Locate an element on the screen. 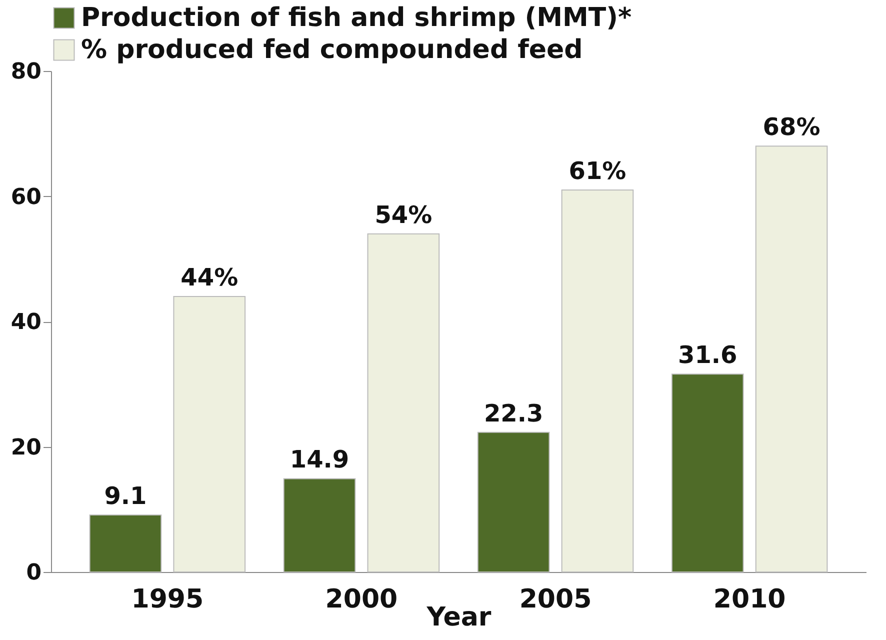 The height and width of the screenshot is (640, 886). x-tick-label: 2005 is located at coordinates (555, 599).